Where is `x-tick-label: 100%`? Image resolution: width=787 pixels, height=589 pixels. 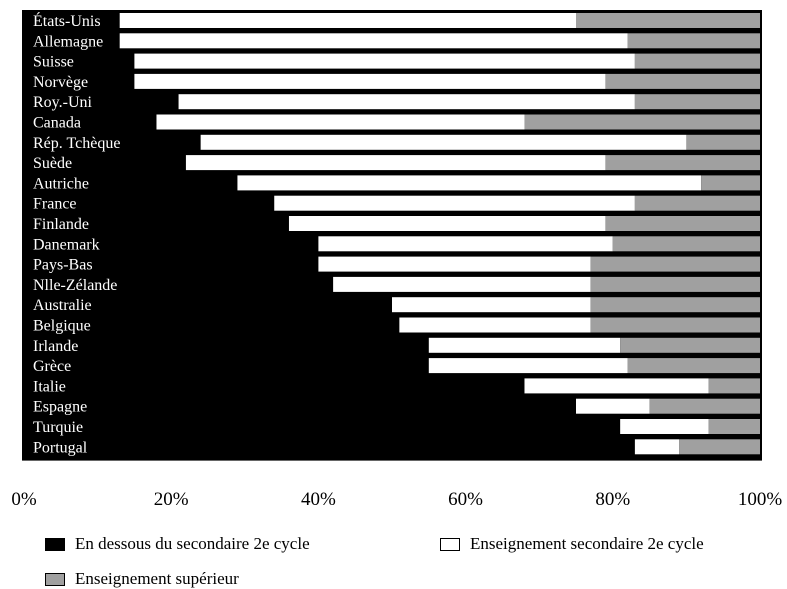 x-tick-label: 100% is located at coordinates (760, 499).